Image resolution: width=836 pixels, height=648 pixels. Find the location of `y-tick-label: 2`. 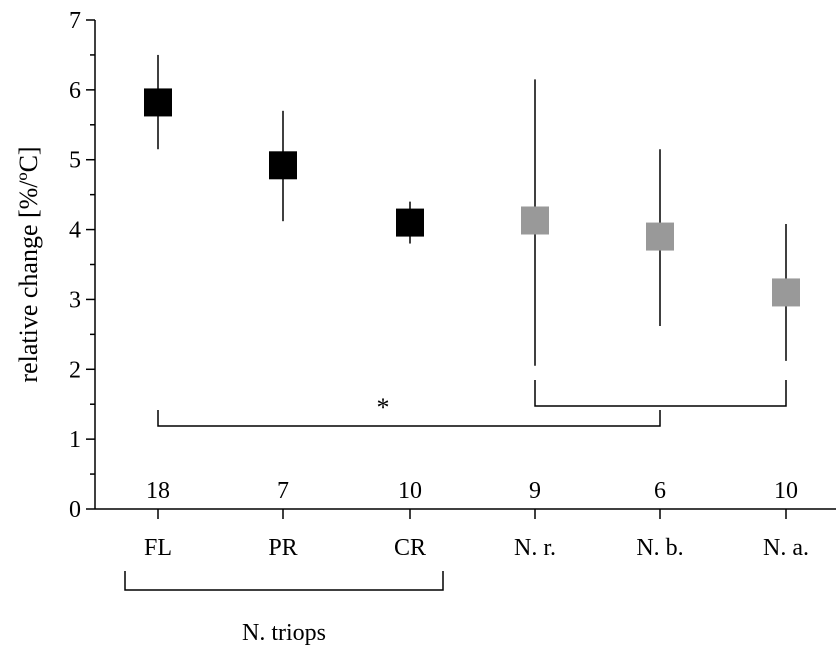

y-tick-label: 2 is located at coordinates (75, 370).